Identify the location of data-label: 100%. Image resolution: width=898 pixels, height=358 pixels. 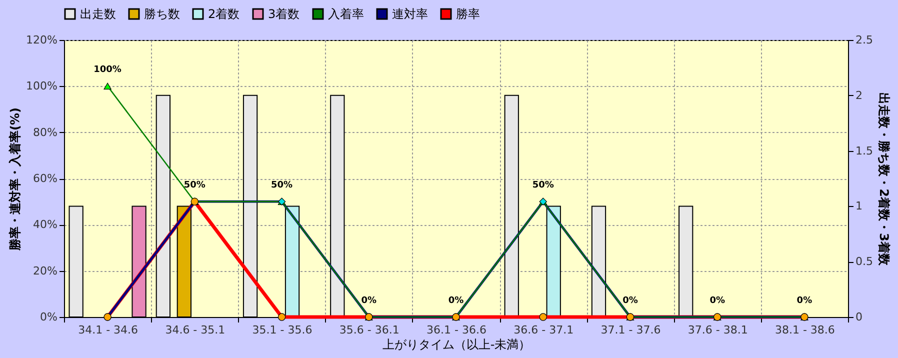
(108, 70).